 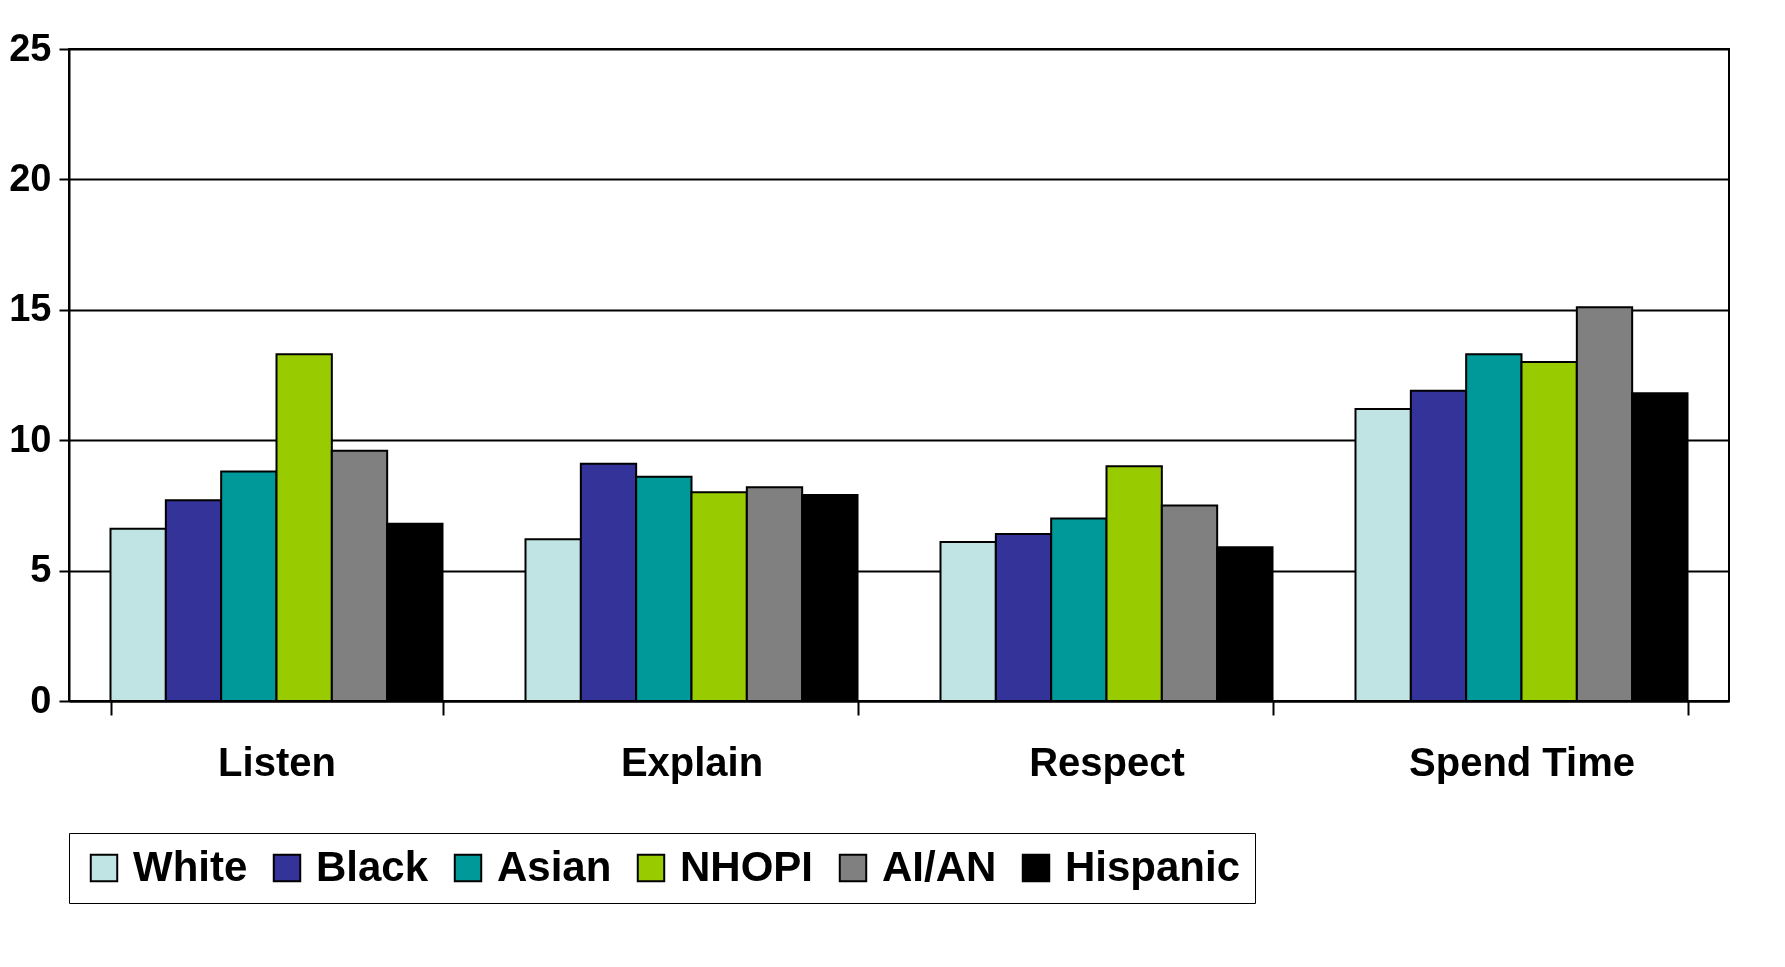 What do you see at coordinates (41, 699) in the screenshot?
I see `y-tick-label: 0` at bounding box center [41, 699].